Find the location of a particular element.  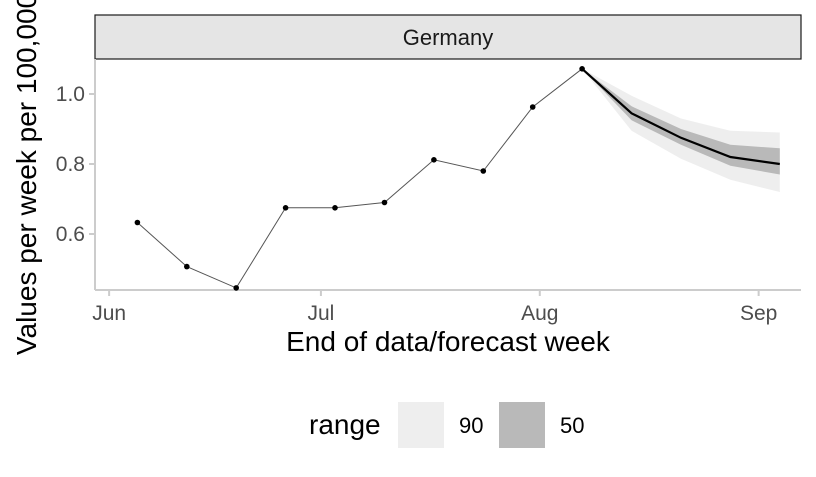

y-tick-label: 0.6 is located at coordinates (70, 234).